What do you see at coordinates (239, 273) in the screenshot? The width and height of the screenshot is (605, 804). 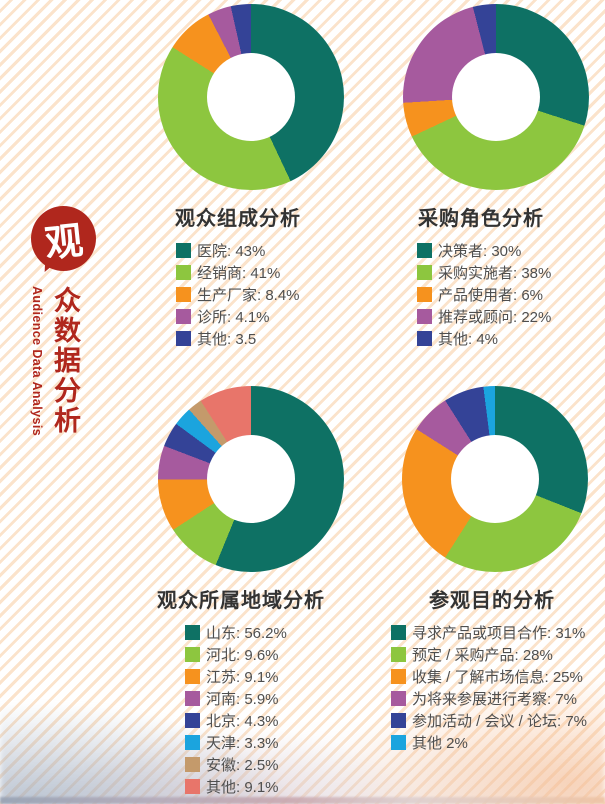 I see `legend-label: 经销商: 41%` at bounding box center [239, 273].